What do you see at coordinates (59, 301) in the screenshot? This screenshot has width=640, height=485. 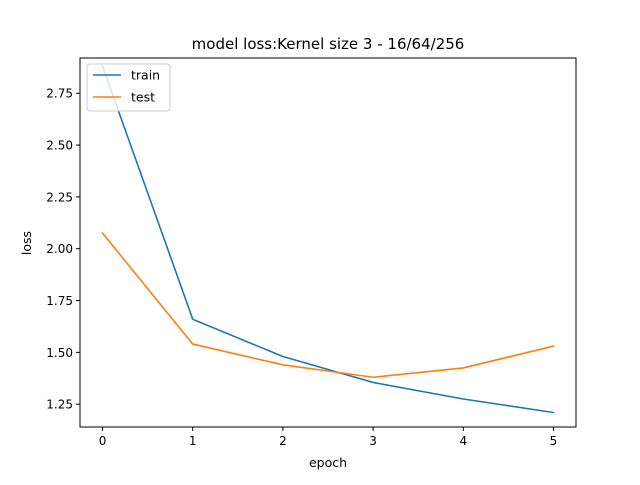 I see `y-tick-label: 1.75` at bounding box center [59, 301].